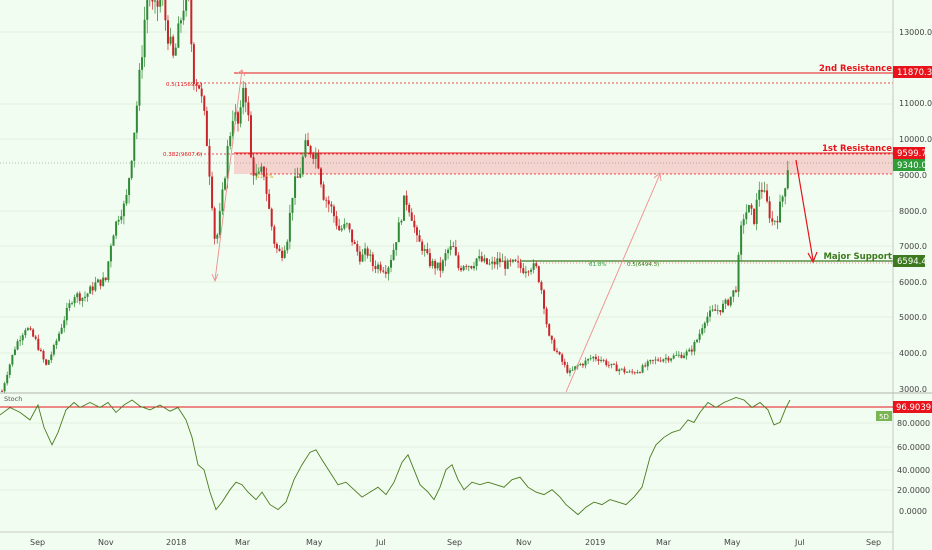 This screenshot has width=932, height=550. I want to click on stoch-tick-80: 80.0000, so click(913, 423).